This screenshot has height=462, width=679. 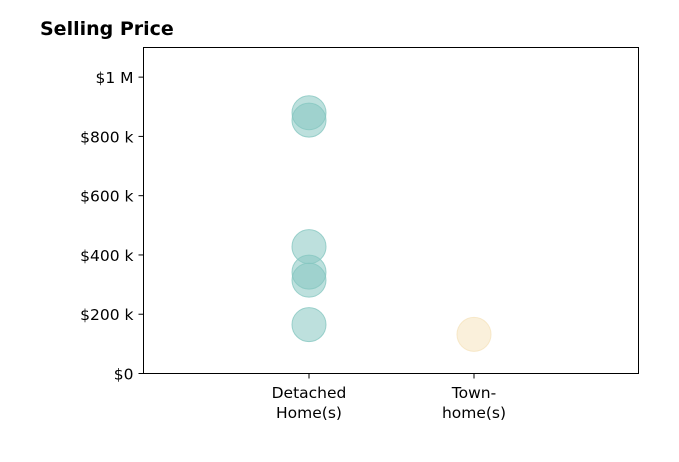 What do you see at coordinates (389, 397) in the screenshot?
I see `x-axis: Detached Home(s) Town-home(s)` at bounding box center [389, 397].